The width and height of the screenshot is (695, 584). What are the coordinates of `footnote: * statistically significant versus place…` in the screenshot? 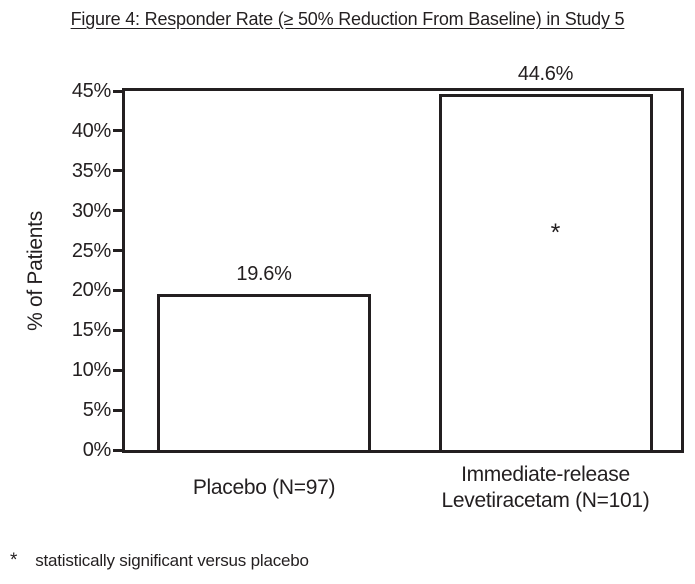 It's located at (159, 561).